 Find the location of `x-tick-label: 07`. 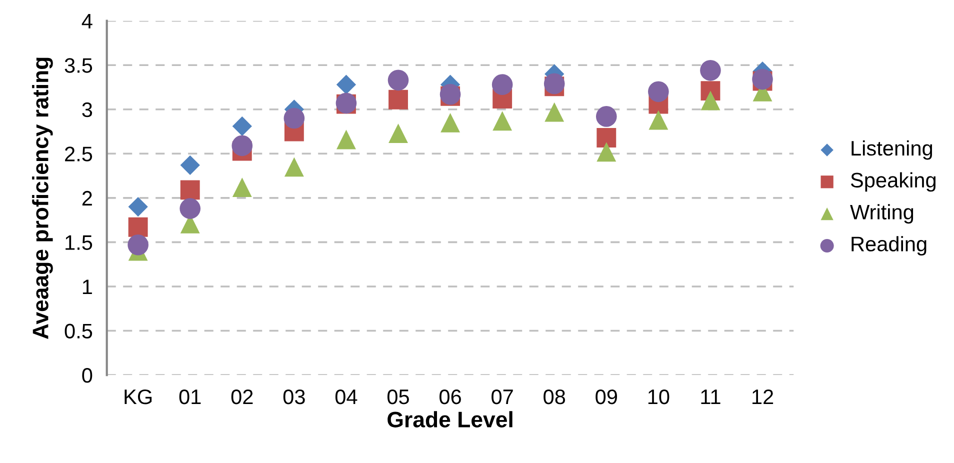

x-tick-label: 07 is located at coordinates (502, 396).